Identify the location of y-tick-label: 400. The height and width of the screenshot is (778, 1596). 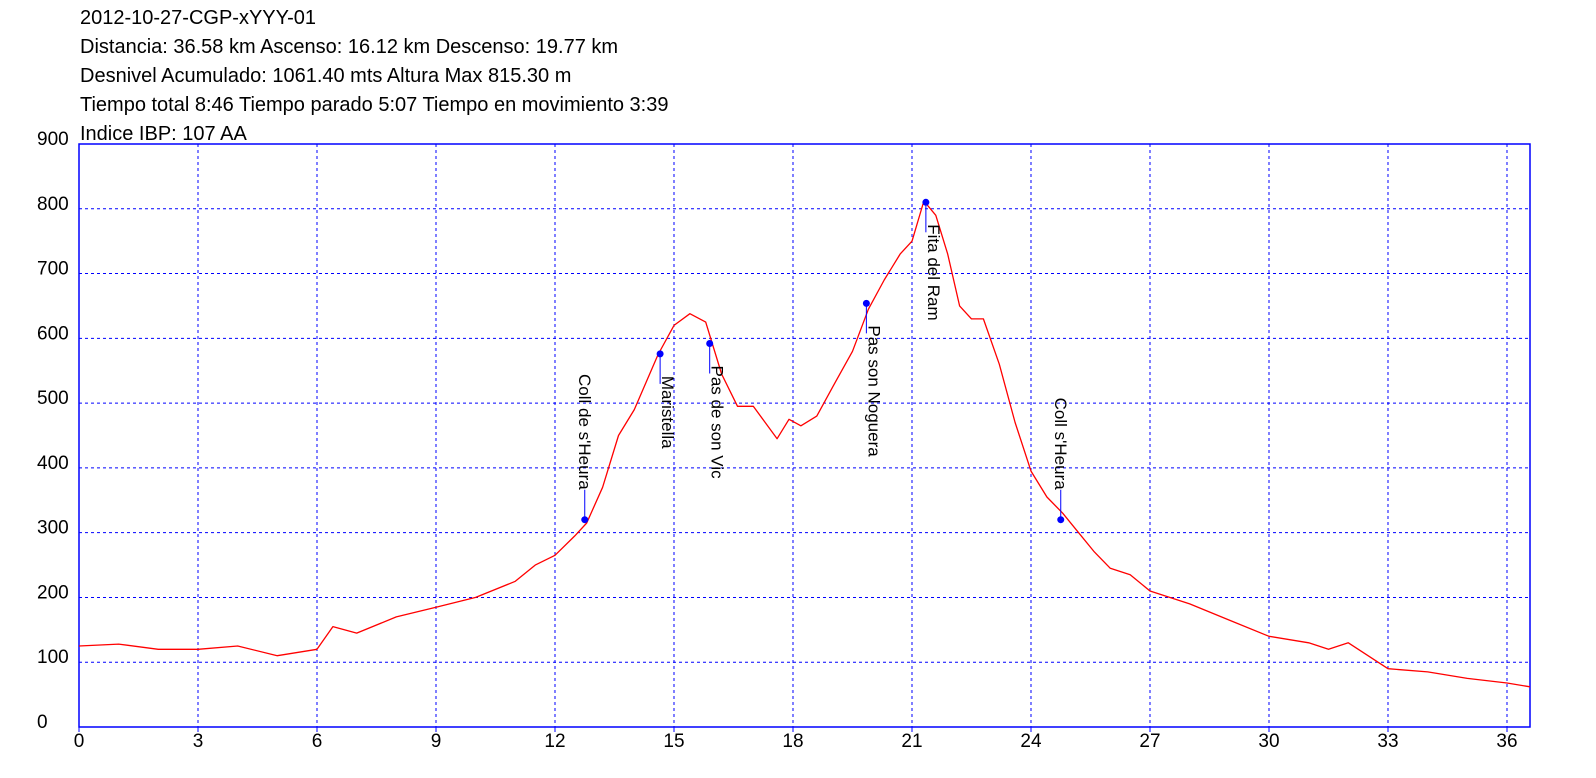
(53, 463).